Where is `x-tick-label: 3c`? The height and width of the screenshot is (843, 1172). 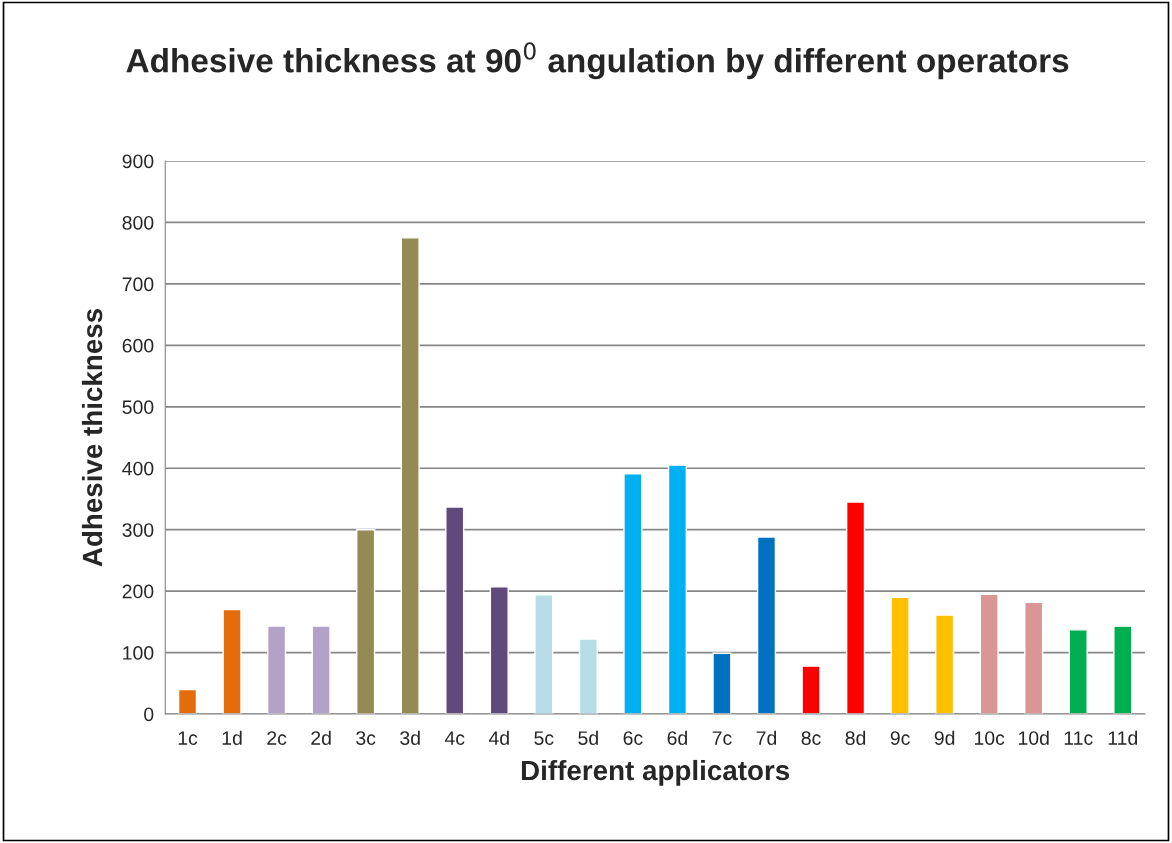 x-tick-label: 3c is located at coordinates (366, 738).